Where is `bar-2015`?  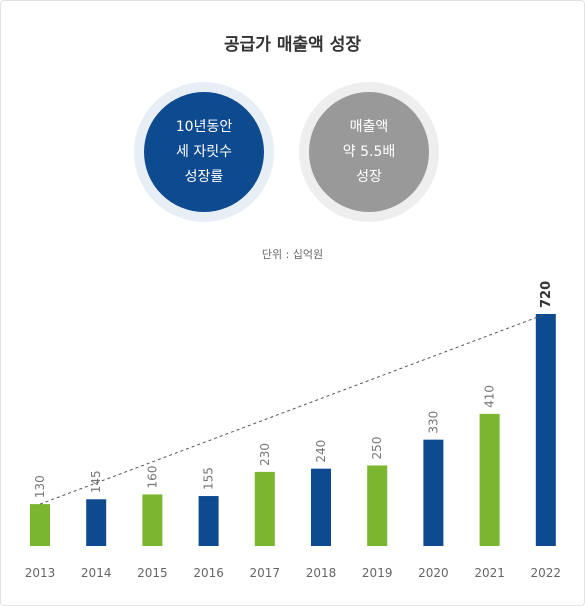
bar-2015 is located at coordinates (152, 520).